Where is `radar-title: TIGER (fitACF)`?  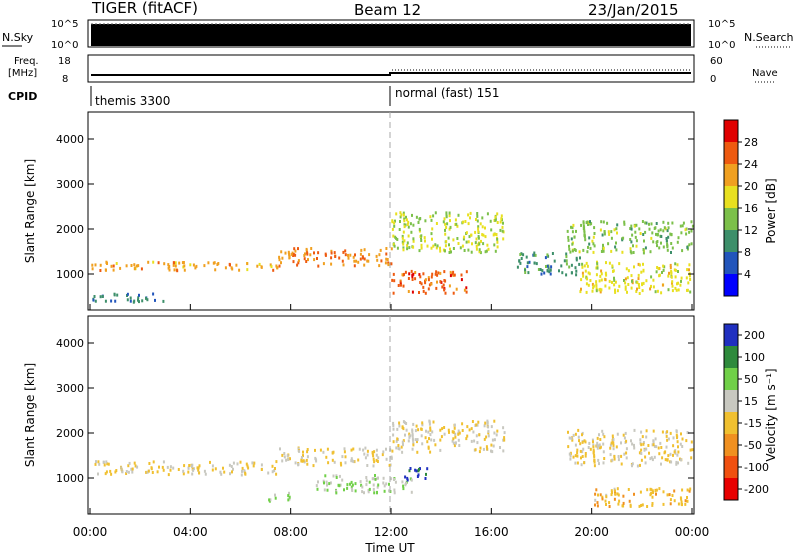 radar-title: TIGER (fitACF) is located at coordinates (144, 8).